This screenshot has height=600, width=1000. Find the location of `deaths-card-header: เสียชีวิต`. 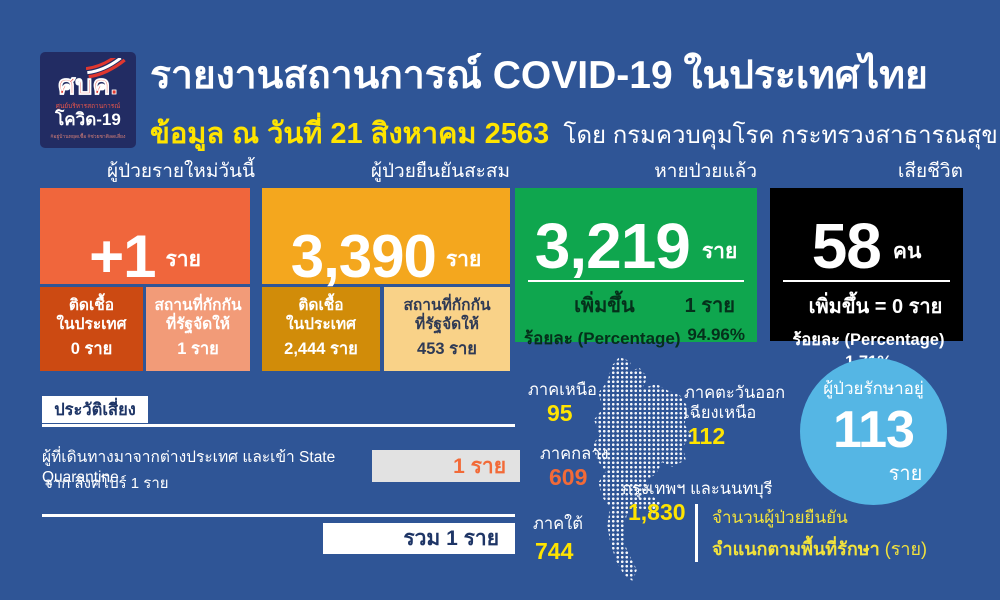

deaths-card-header: เสียชีวิต is located at coordinates (930, 171).